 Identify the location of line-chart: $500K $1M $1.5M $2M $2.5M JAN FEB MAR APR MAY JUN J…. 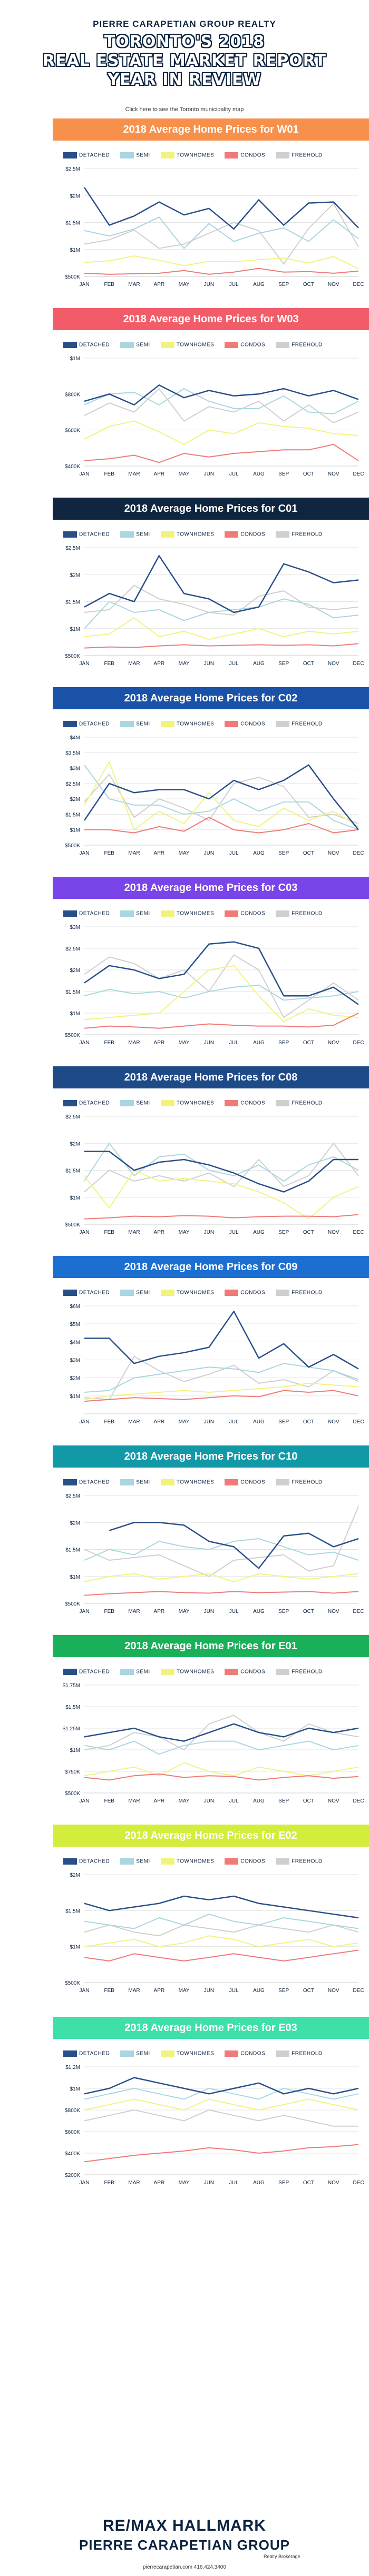
(214, 1553).